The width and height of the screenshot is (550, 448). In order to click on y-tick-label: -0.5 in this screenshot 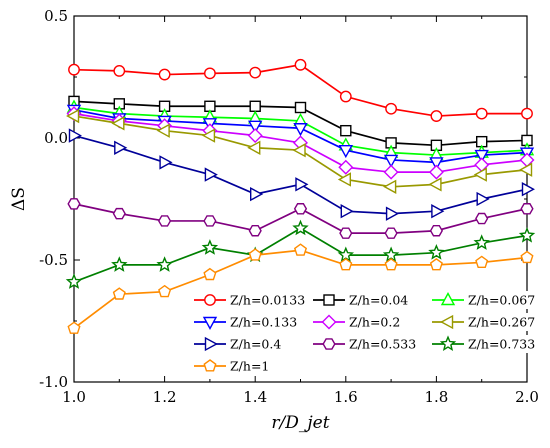, I will do `click(53, 260)`.